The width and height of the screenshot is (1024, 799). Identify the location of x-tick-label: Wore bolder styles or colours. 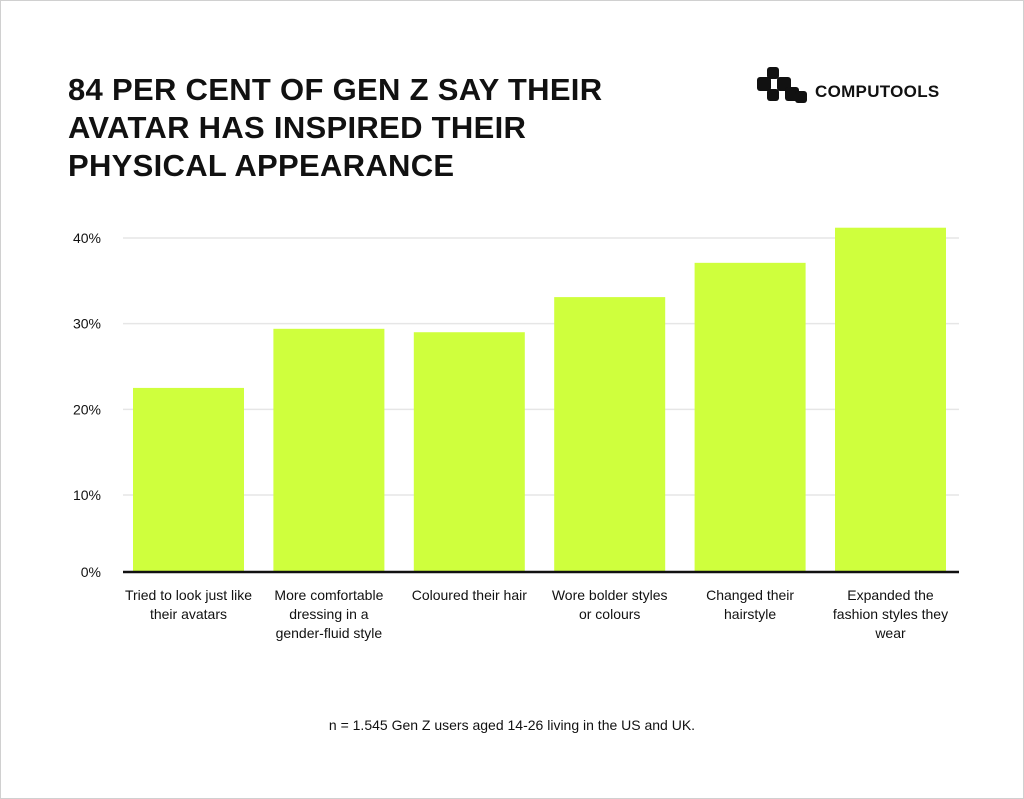
(609, 604).